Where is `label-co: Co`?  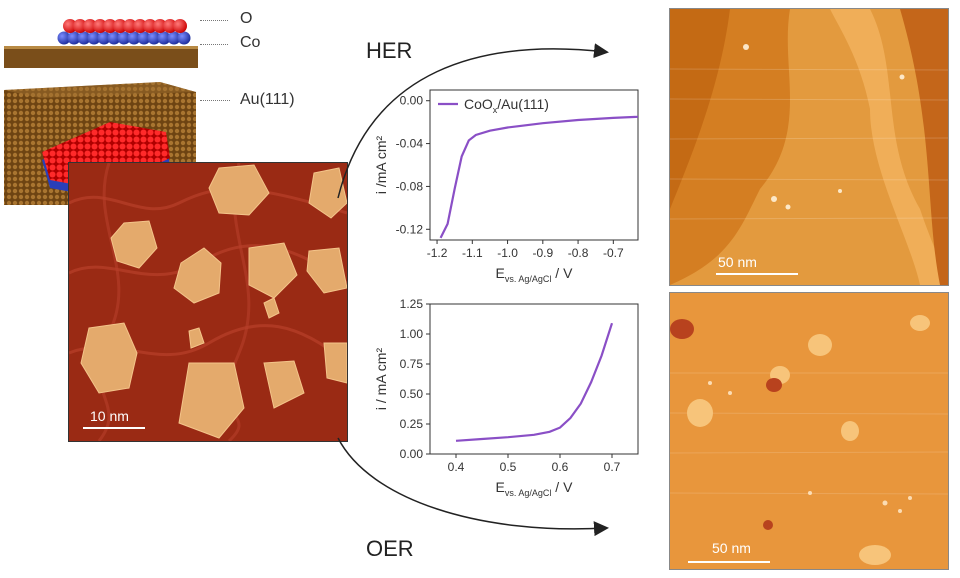
label-co: Co is located at coordinates (250, 42).